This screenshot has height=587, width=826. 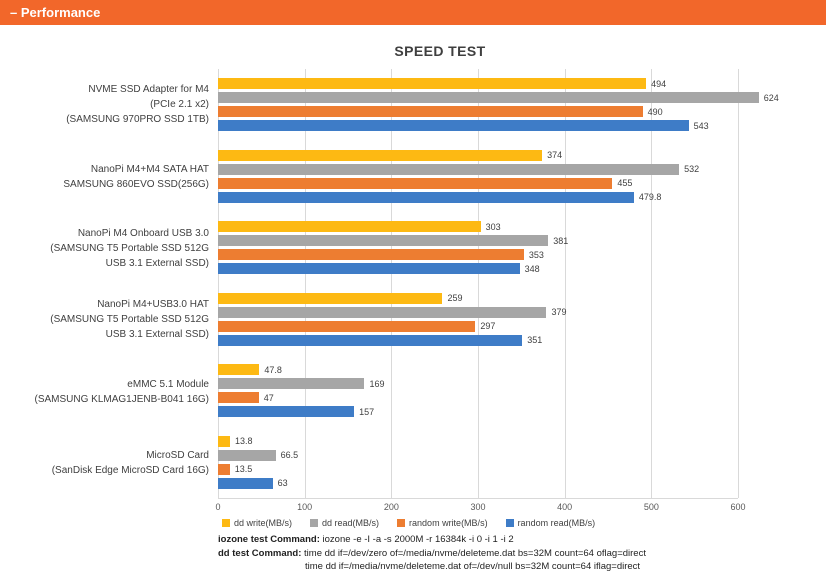 What do you see at coordinates (143, 233) in the screenshot?
I see `category-label-line: NanoPi M4 Onboard USB 3.0` at bounding box center [143, 233].